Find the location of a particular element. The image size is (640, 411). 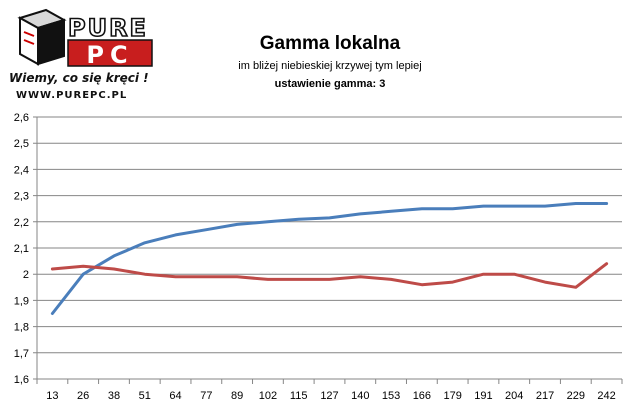

x-tick-label: 153 is located at coordinates (391, 396).